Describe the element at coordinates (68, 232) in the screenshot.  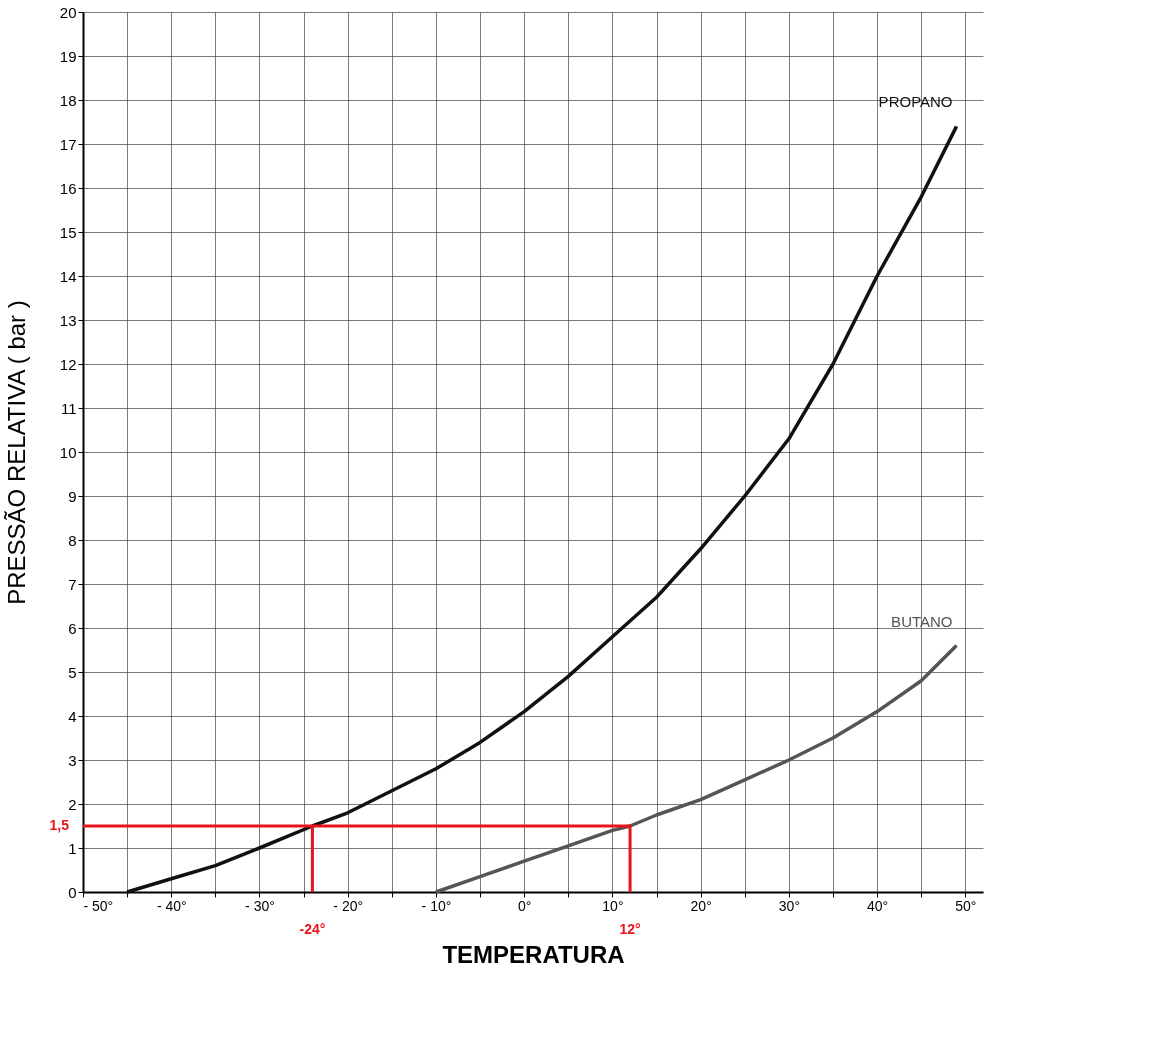
I see `y-tick-label: 15` at that location.